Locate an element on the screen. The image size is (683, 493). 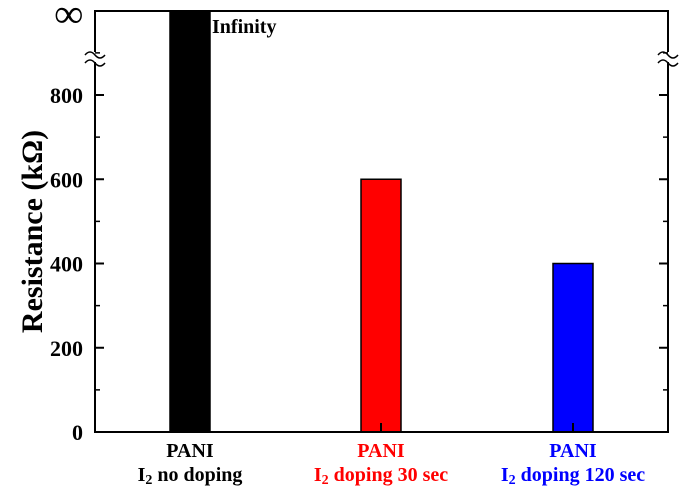
x-tick-label-line1-1: PANI is located at coordinates (381, 451).